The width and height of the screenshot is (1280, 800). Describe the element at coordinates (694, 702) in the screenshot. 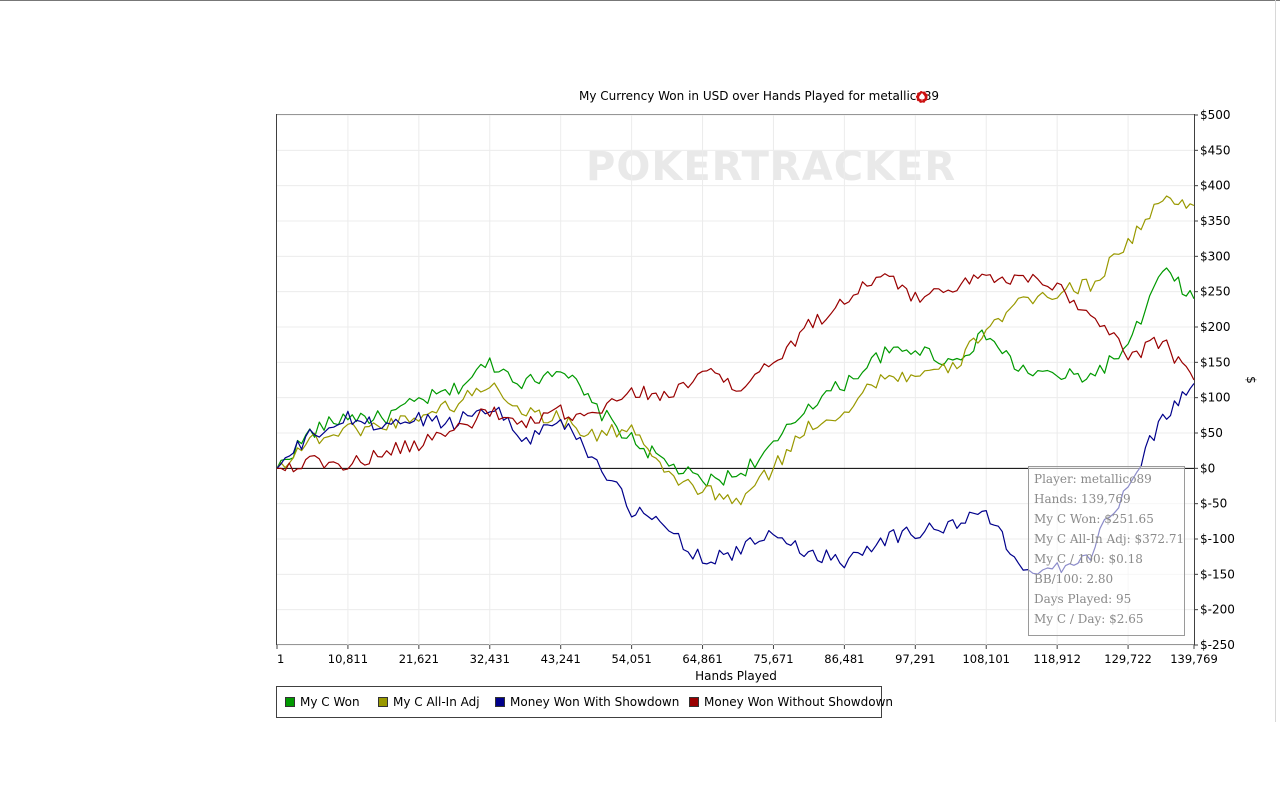

I see `legend-swatch-red` at that location.